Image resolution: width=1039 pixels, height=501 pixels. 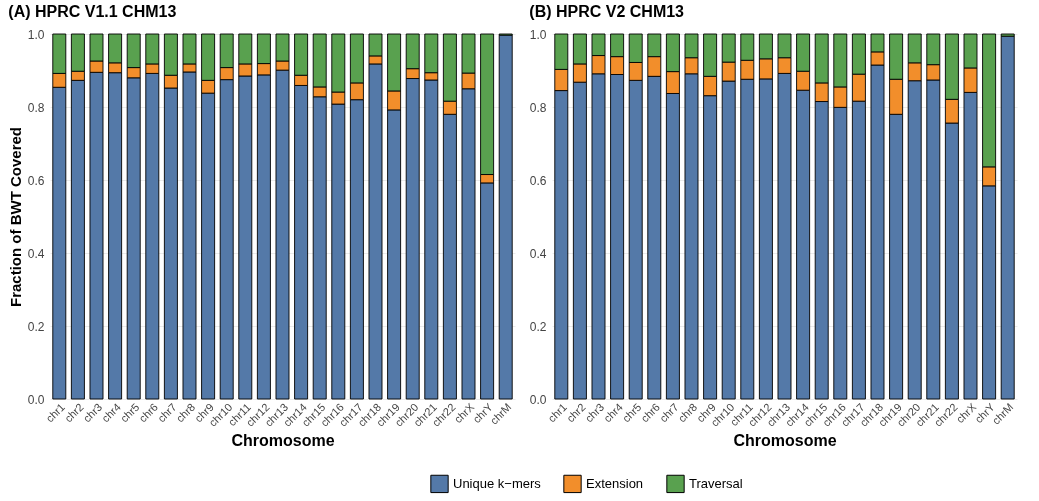 I want to click on legend-label: Unique k−mers, so click(x=497, y=483).